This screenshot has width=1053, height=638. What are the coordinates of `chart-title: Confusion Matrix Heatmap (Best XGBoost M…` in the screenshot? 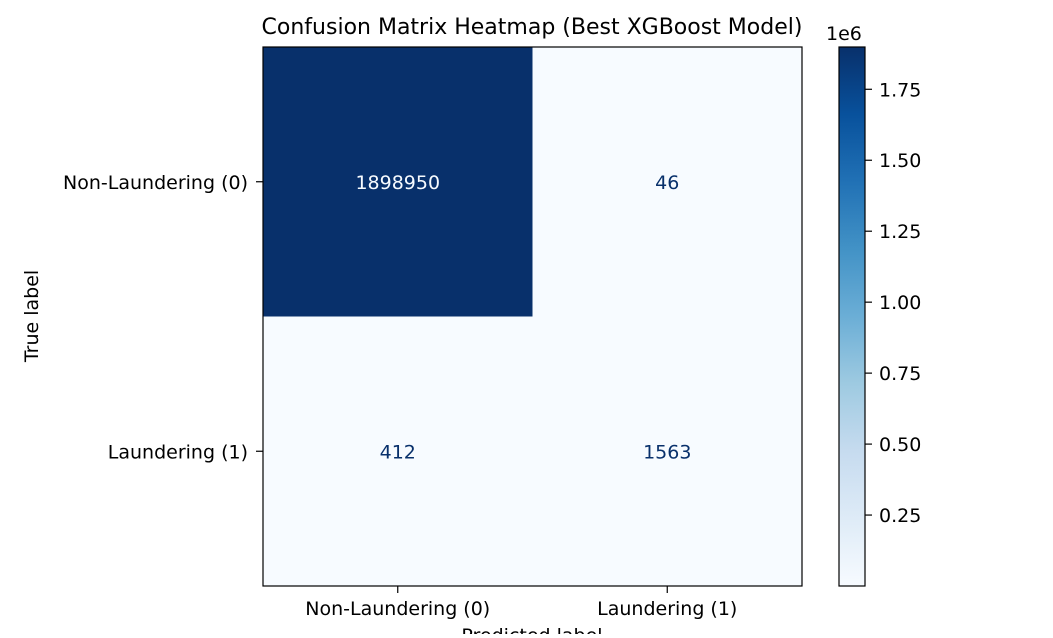 It's located at (532, 27).